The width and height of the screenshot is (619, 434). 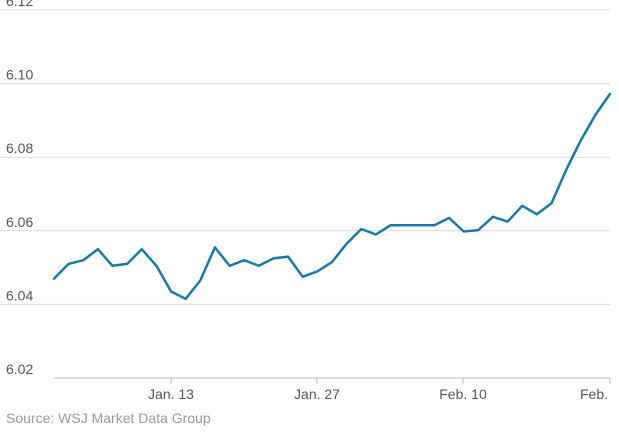 What do you see at coordinates (19, 369) in the screenshot?
I see `y-tick-label: 6.02` at bounding box center [19, 369].